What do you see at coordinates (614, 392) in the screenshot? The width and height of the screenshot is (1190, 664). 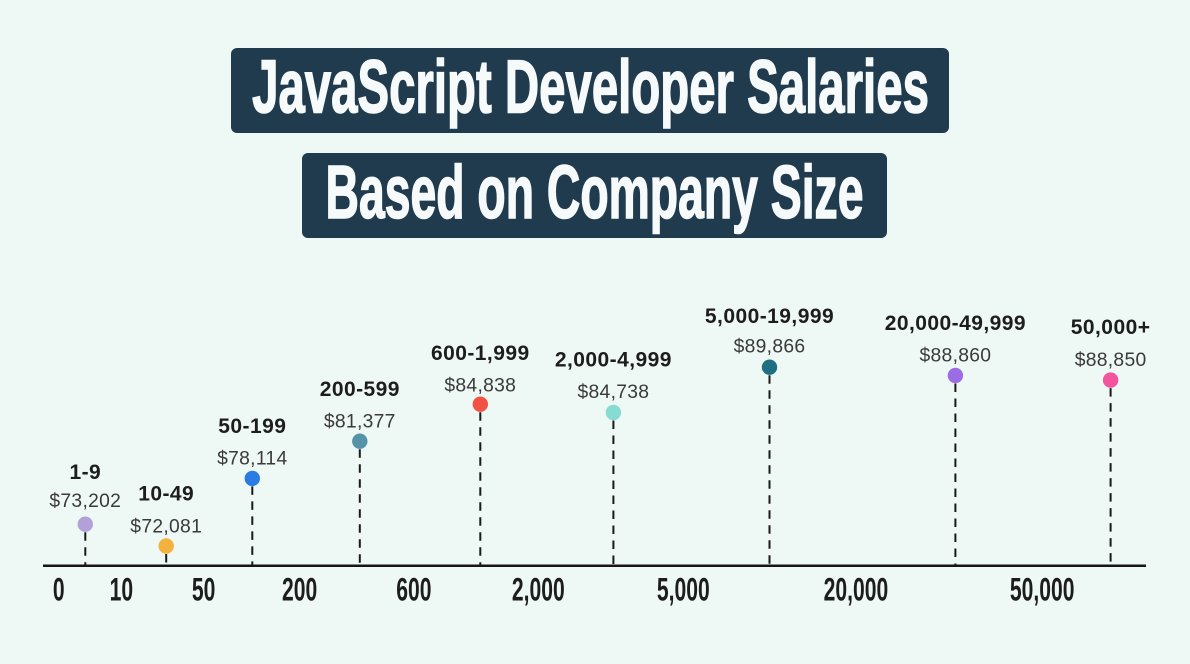 I see `svg-text: $84,738` at bounding box center [614, 392].